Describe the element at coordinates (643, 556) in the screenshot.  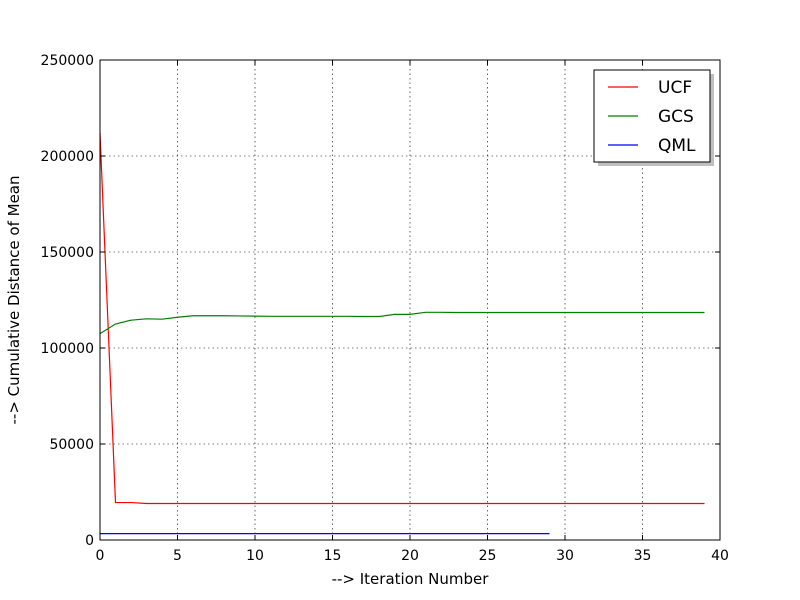
I see `x-tick-label: 35` at that location.